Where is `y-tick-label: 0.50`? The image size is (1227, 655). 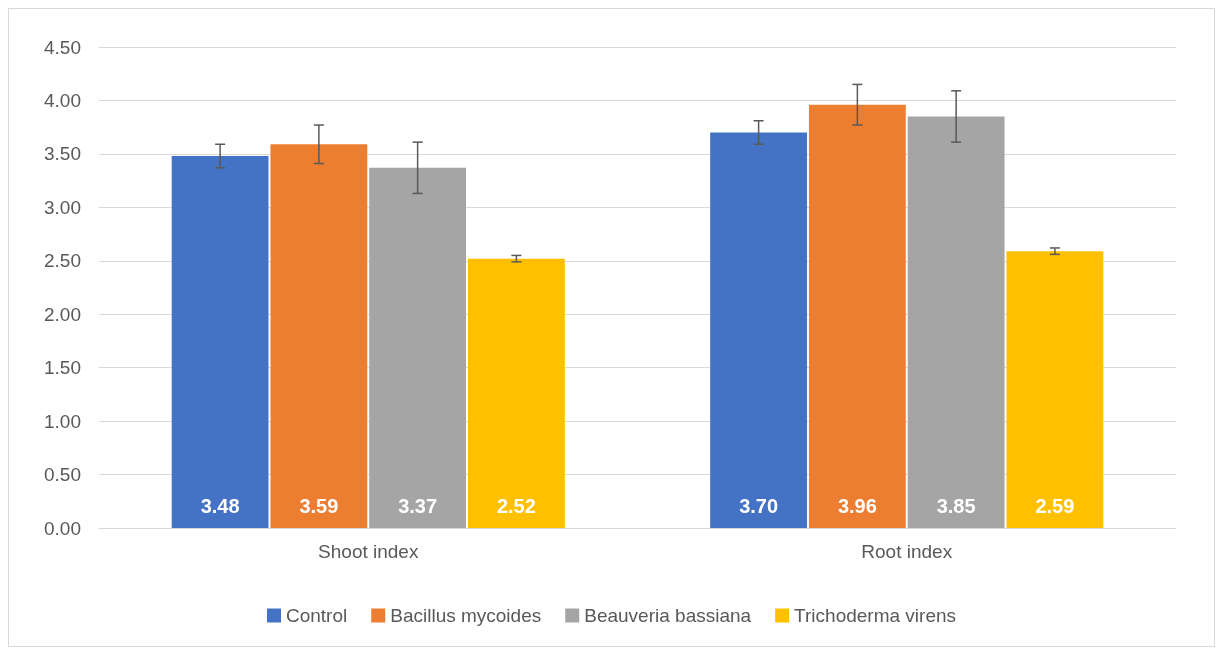 y-tick-label: 0.50 is located at coordinates (62, 475).